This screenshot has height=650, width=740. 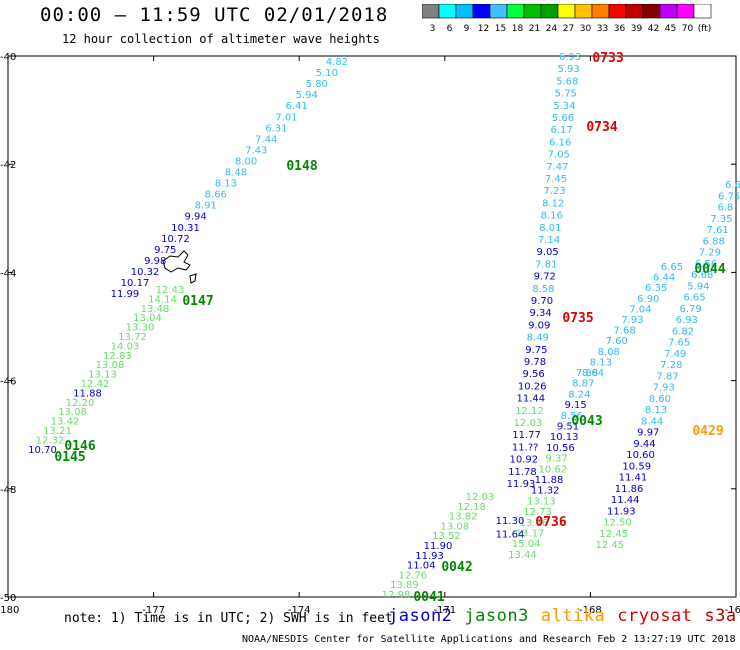 I want to click on wave-height-value: 12.98, so click(x=396, y=595).